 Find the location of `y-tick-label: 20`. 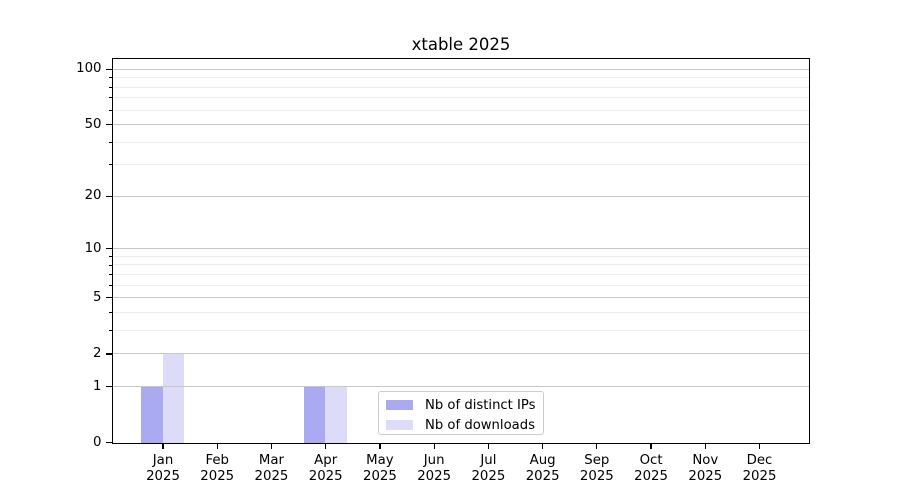

y-tick-label: 20 is located at coordinates (93, 196).